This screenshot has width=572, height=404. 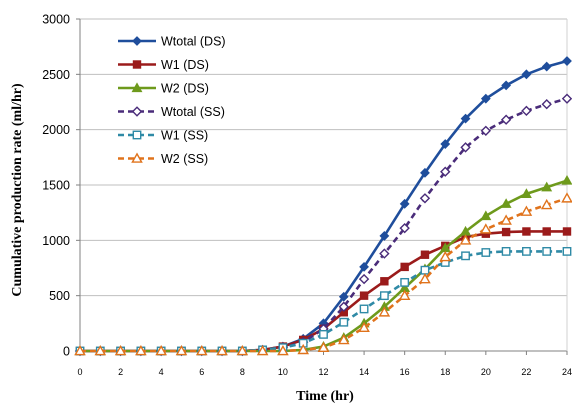 I want to click on y-tick-label: 3000, so click(x=56, y=20).